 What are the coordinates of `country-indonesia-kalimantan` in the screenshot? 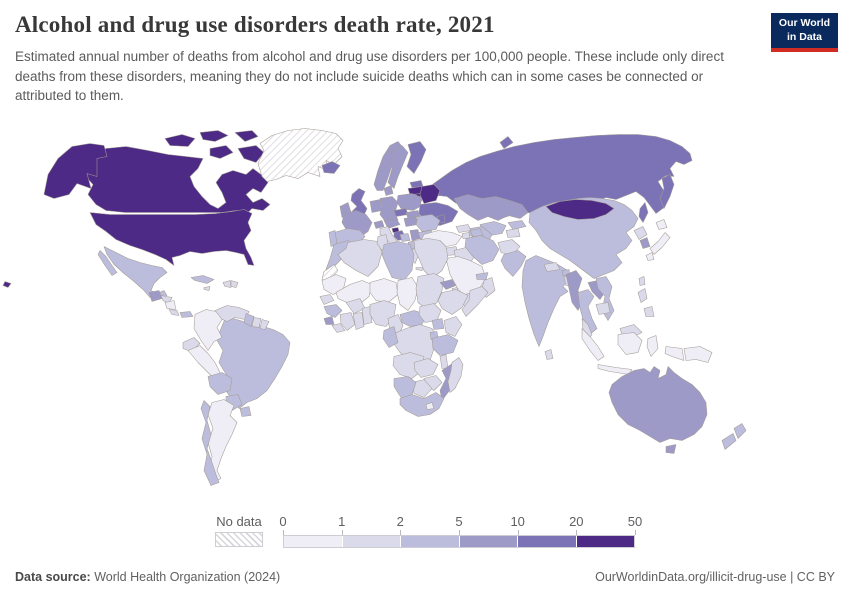 It's located at (630, 343).